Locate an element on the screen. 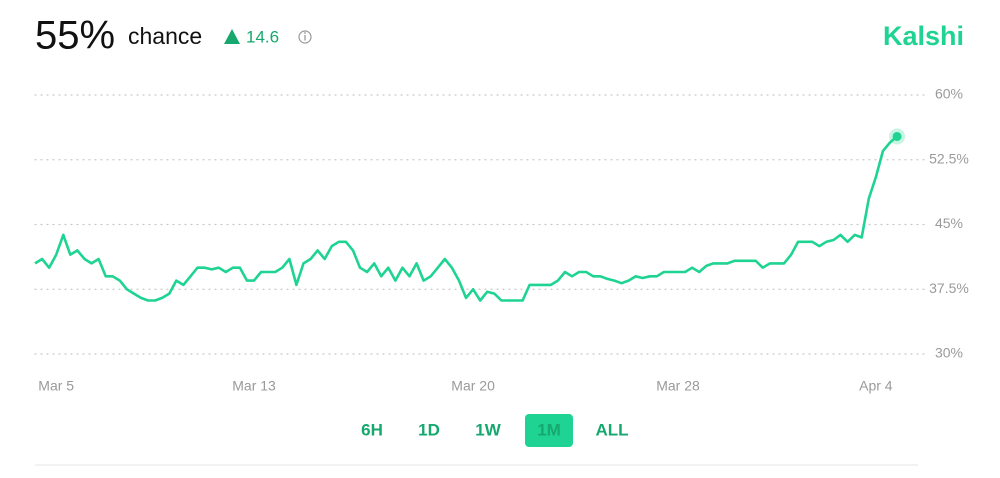 The image size is (1000, 478). change-value: 14.6 is located at coordinates (262, 36).